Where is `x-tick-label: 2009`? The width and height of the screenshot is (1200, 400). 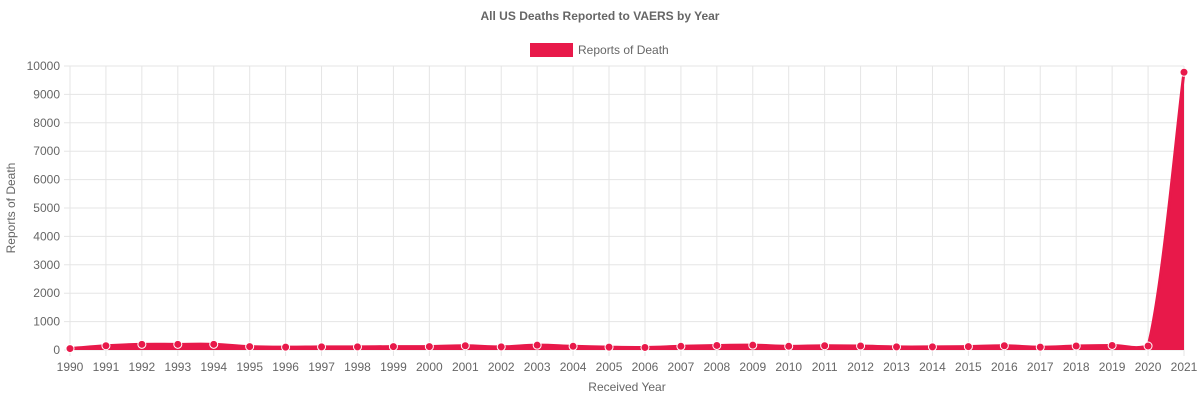 x-tick-label: 2009 is located at coordinates (752, 367).